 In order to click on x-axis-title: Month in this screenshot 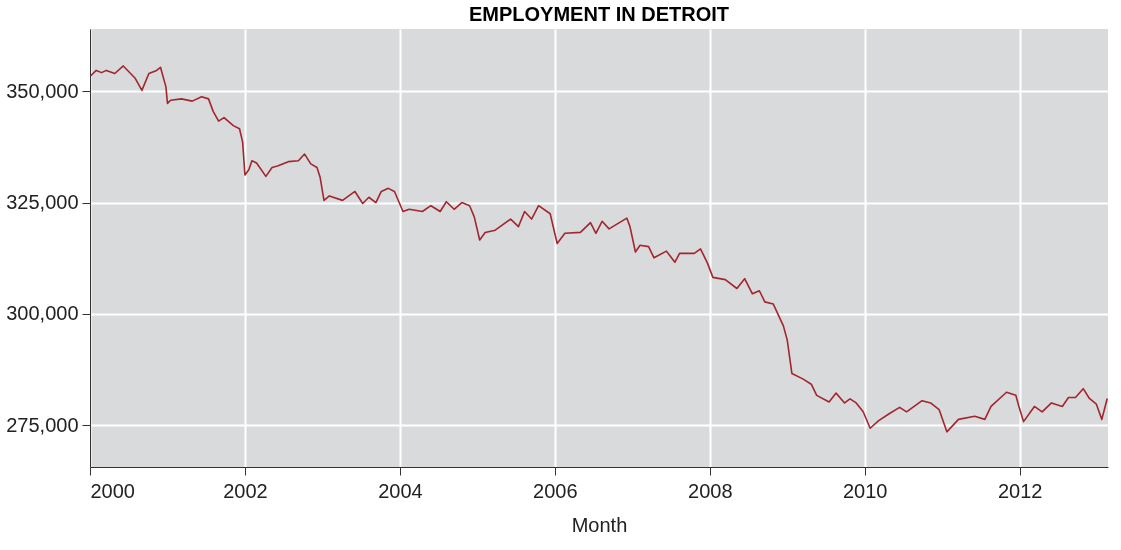, I will do `click(599, 524)`.